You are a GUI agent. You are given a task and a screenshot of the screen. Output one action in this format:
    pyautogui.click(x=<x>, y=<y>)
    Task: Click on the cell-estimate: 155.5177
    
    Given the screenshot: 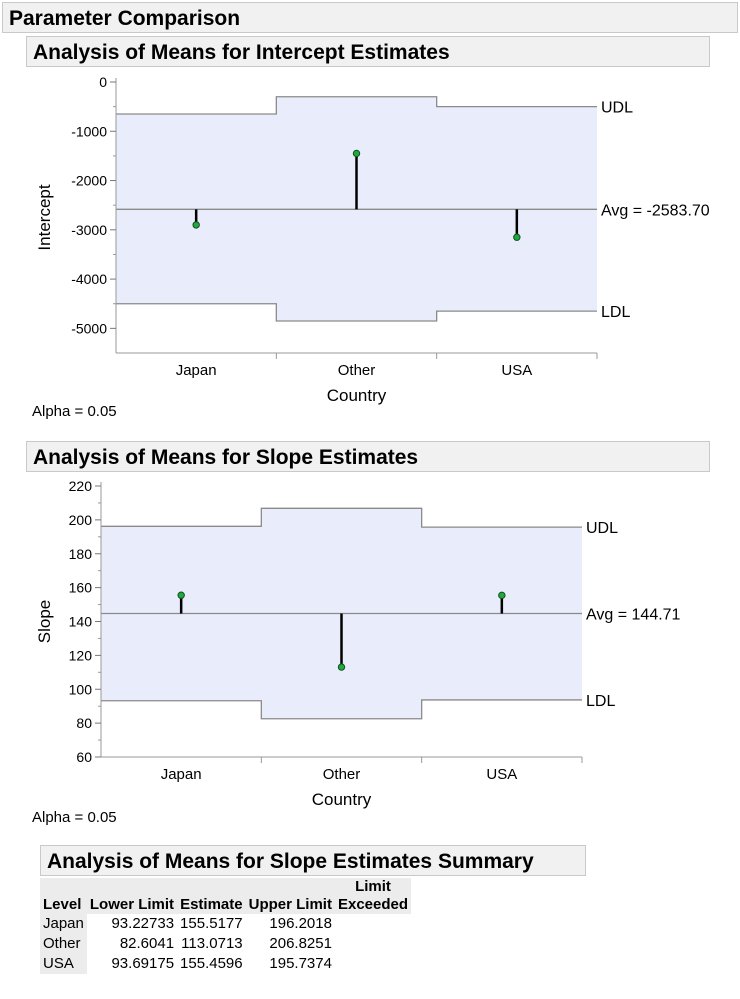 What is the action you would take?
    pyautogui.click(x=211, y=924)
    